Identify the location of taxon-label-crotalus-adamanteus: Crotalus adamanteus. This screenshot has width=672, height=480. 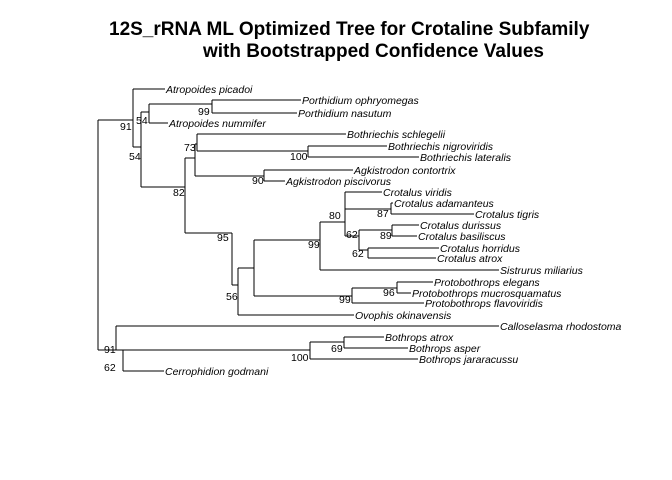
(444, 204).